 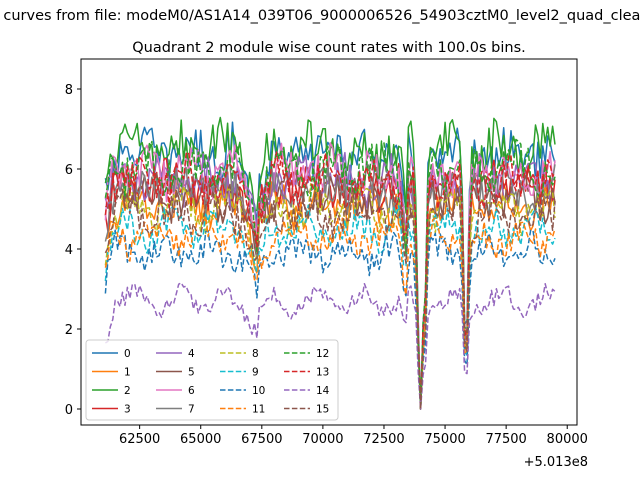 I want to click on y-axis: 0 2 4 6 8, so click(x=73, y=250).